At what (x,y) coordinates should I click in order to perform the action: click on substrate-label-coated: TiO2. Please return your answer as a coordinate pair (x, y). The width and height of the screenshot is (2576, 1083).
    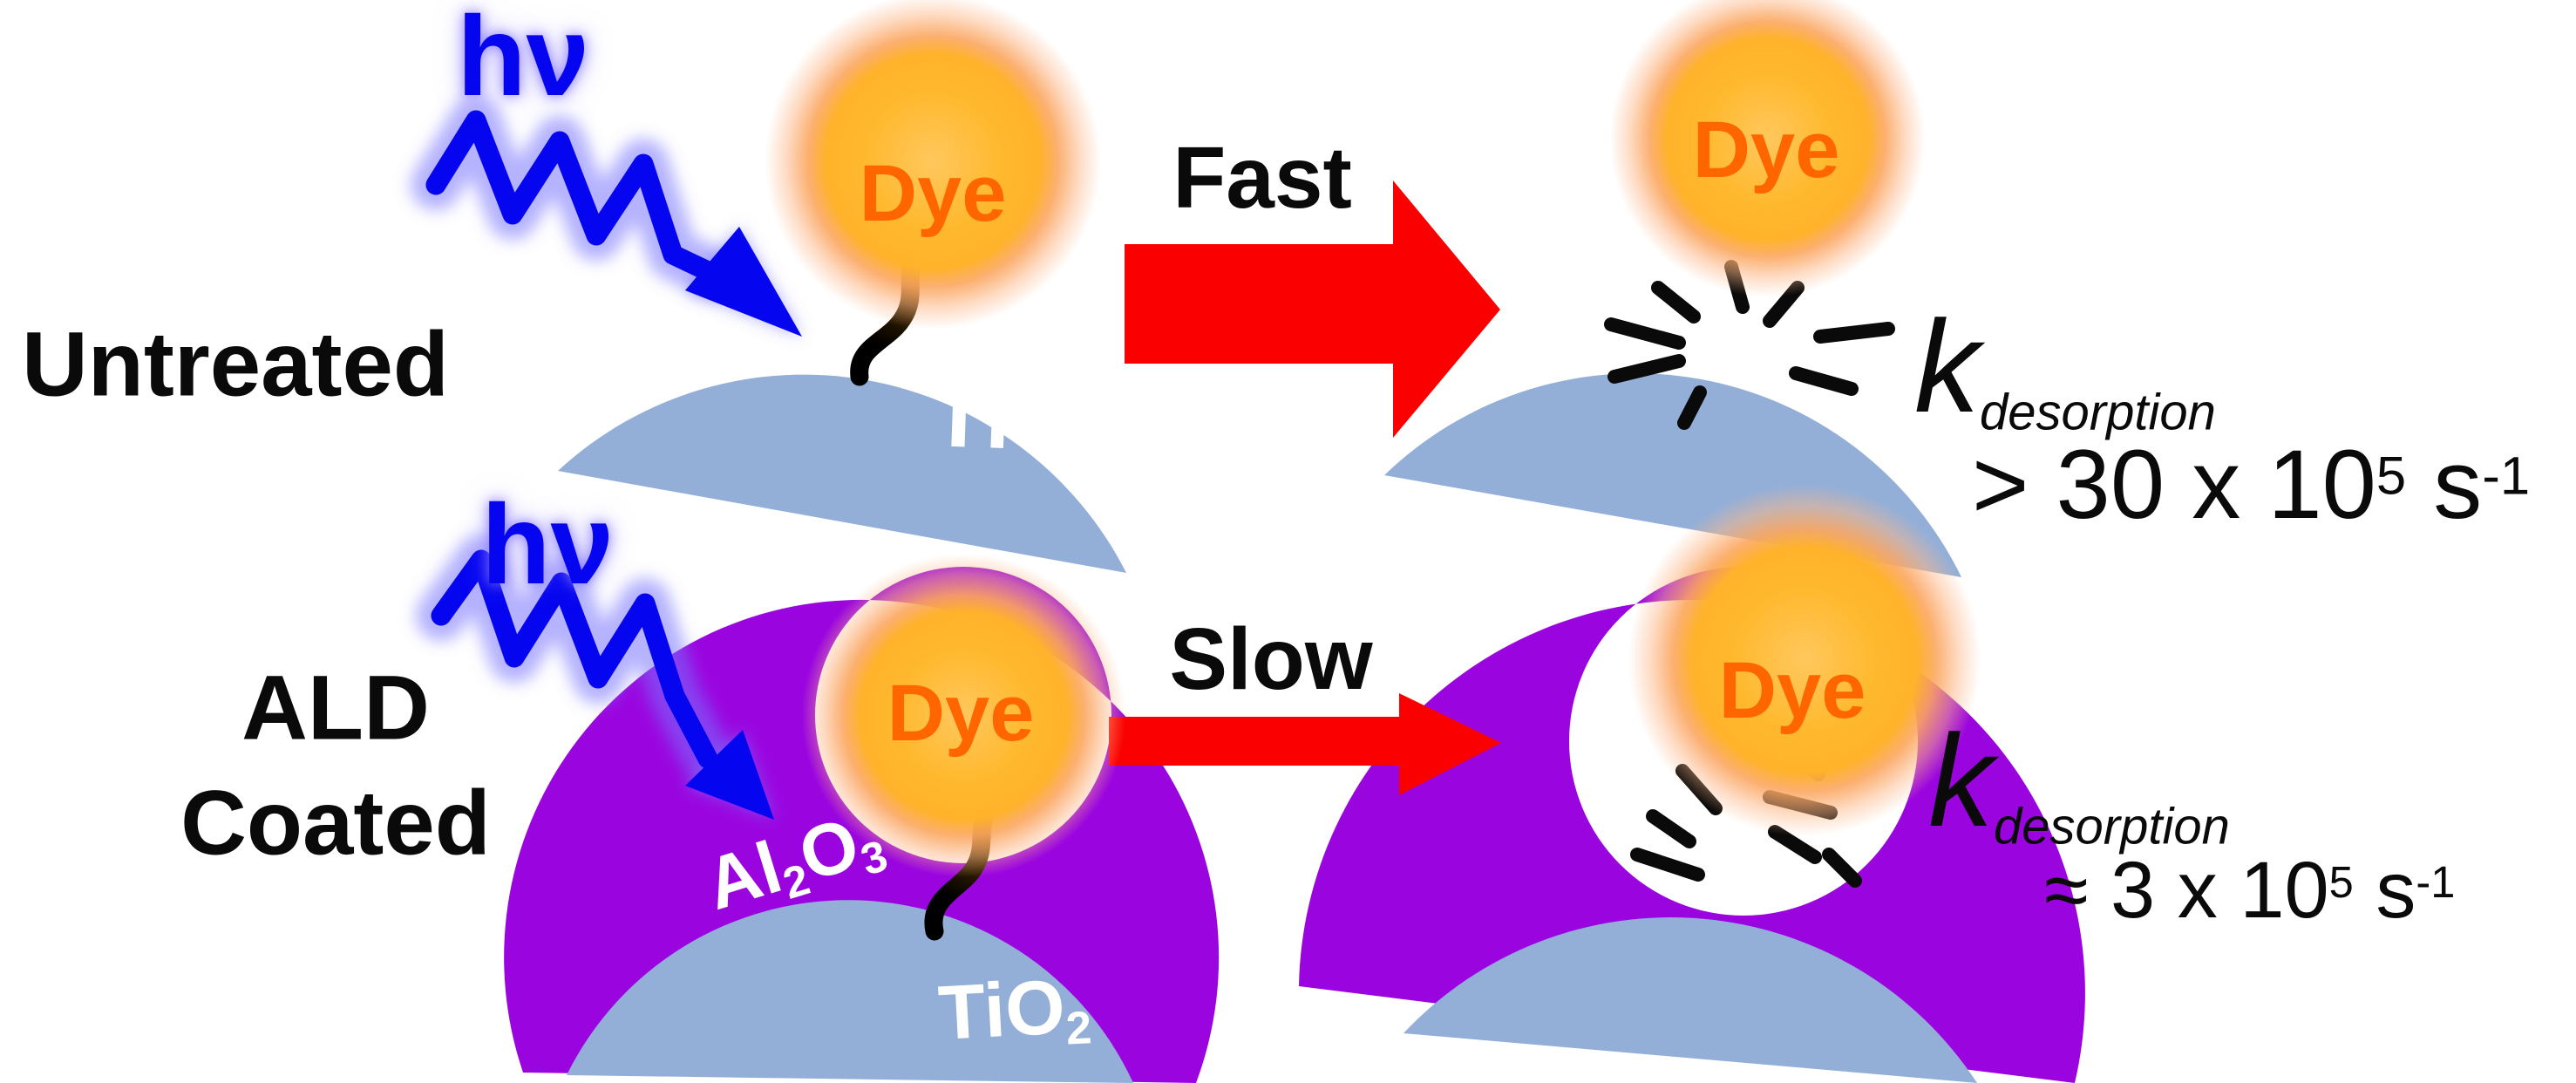
    Looking at the image, I should click on (1014, 1011).